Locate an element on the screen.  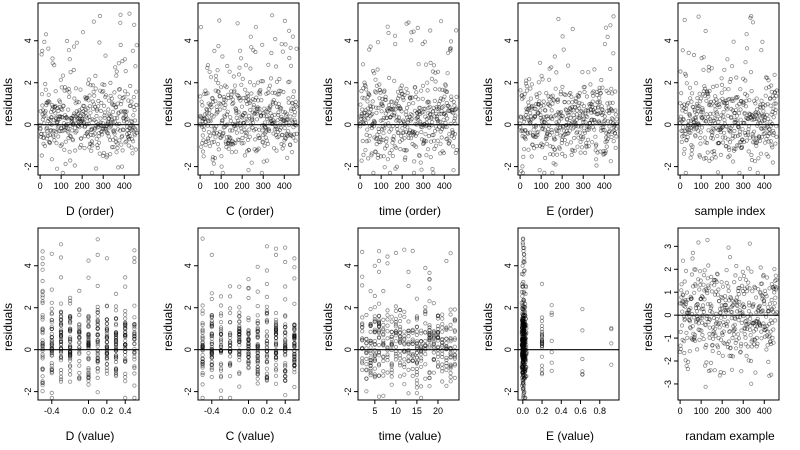
x-tick-label: 0.2 is located at coordinates (267, 411).